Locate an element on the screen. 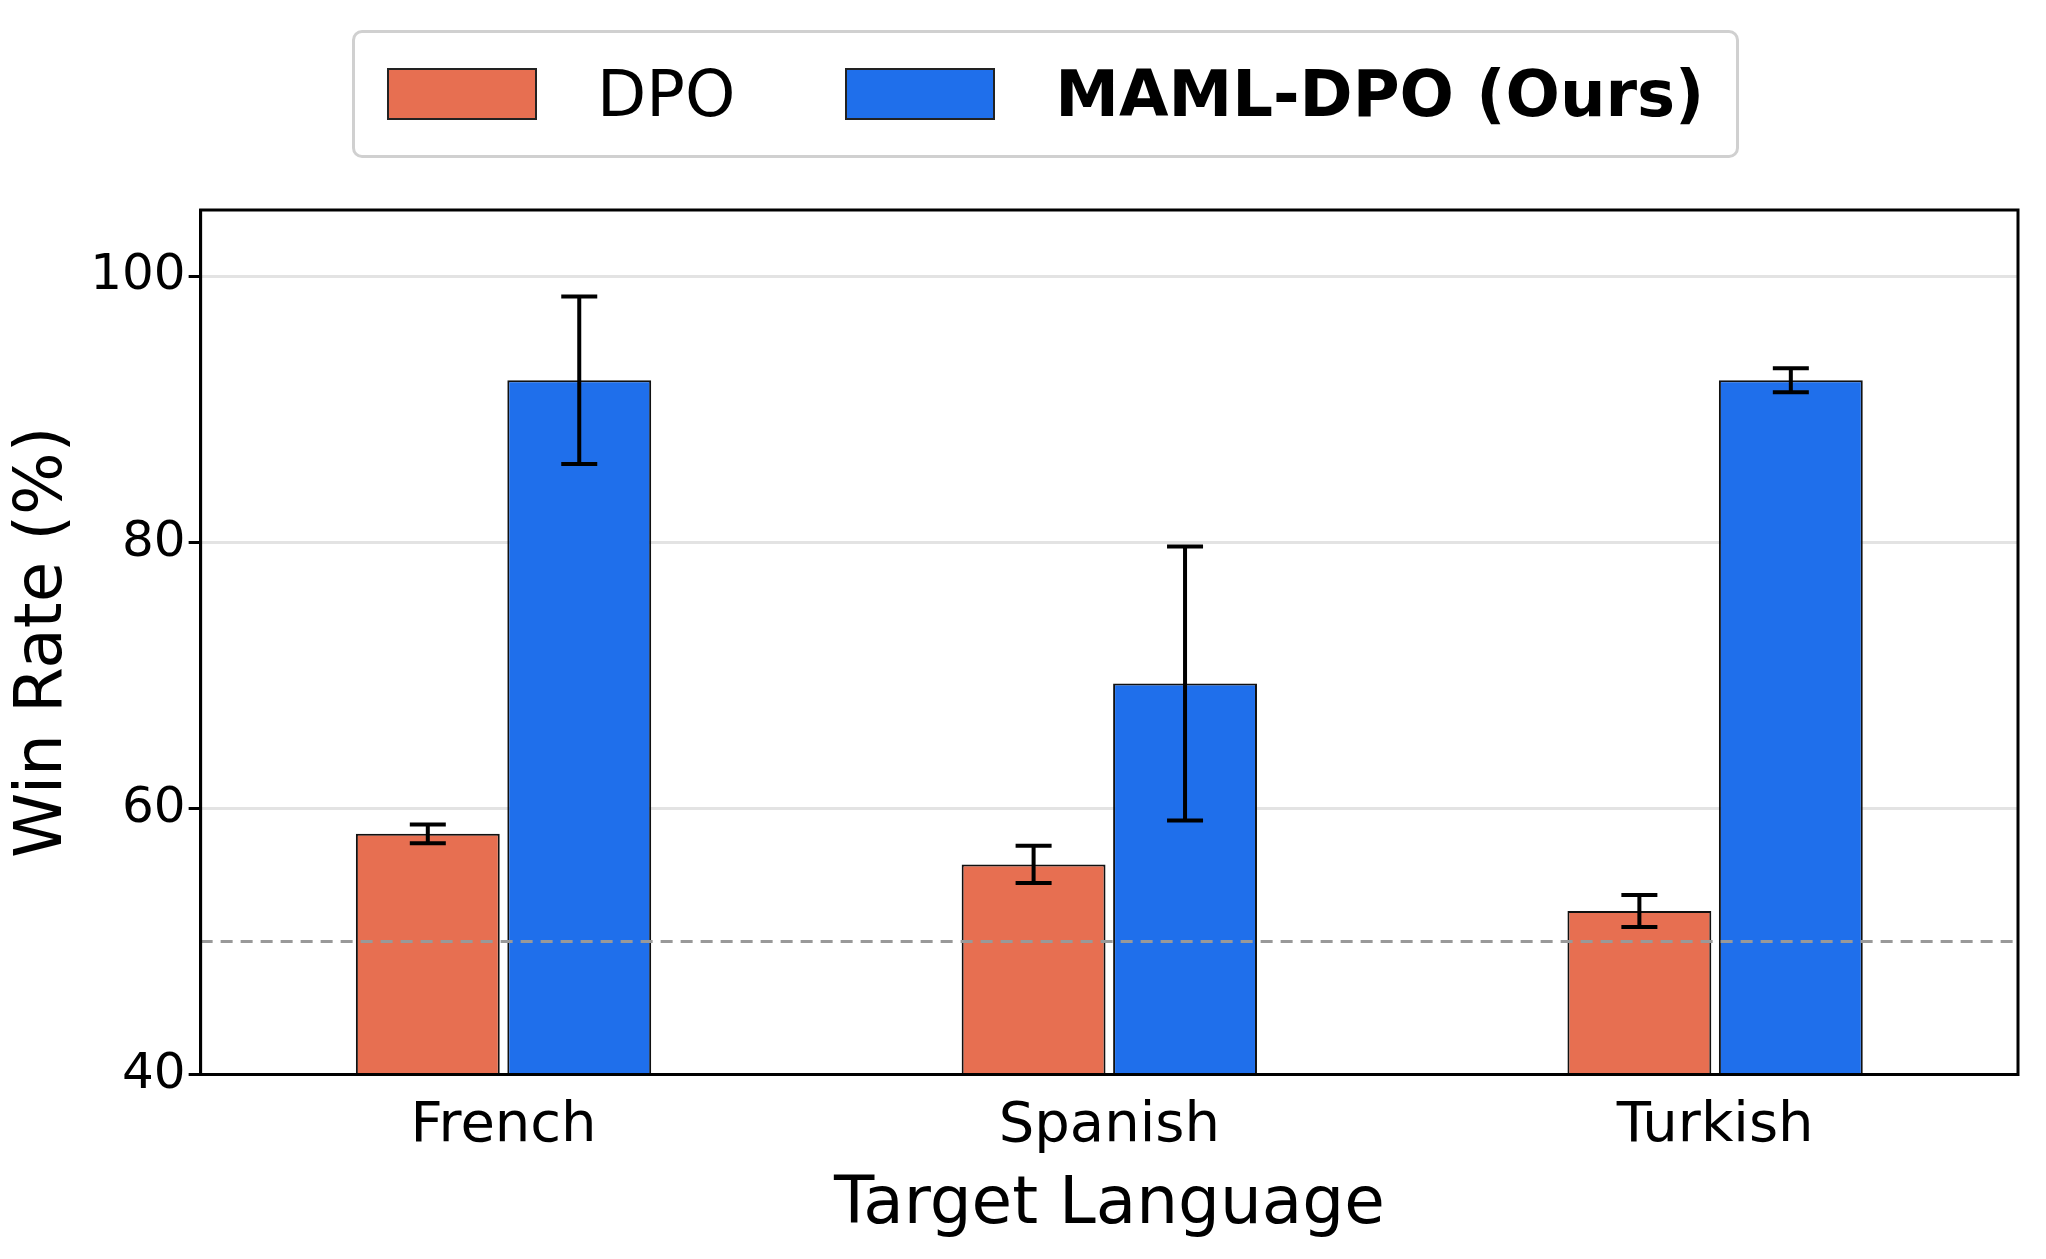  y-tick-label: 80 is located at coordinates (154, 538).